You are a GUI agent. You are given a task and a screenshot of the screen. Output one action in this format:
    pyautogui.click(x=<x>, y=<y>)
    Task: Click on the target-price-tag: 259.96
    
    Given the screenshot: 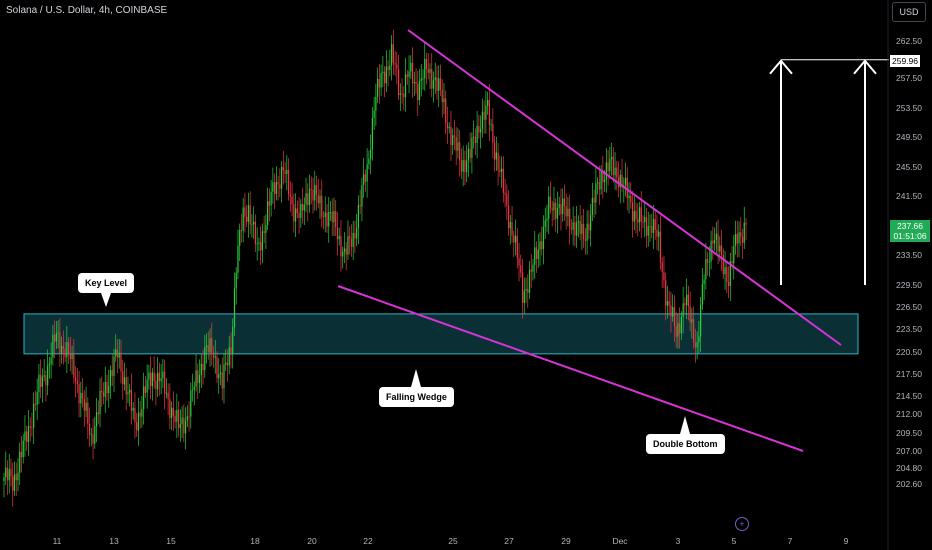 What is the action you would take?
    pyautogui.click(x=905, y=61)
    